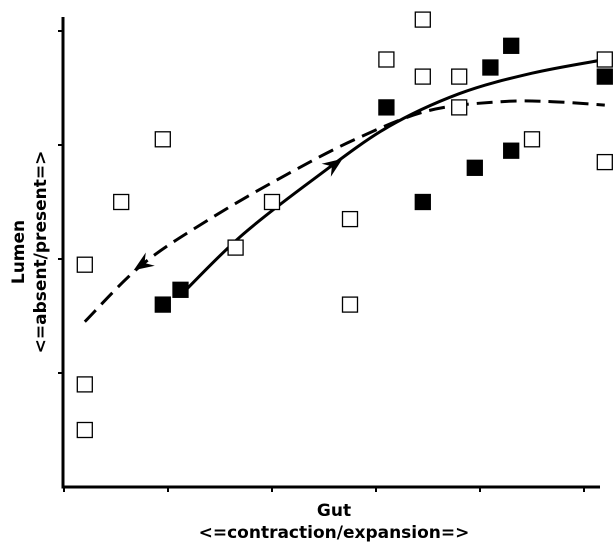 Image resolution: width=615 pixels, height=545 pixels. I want to click on y-axis-title: Lumen <=absent/present=>, so click(30, 252).